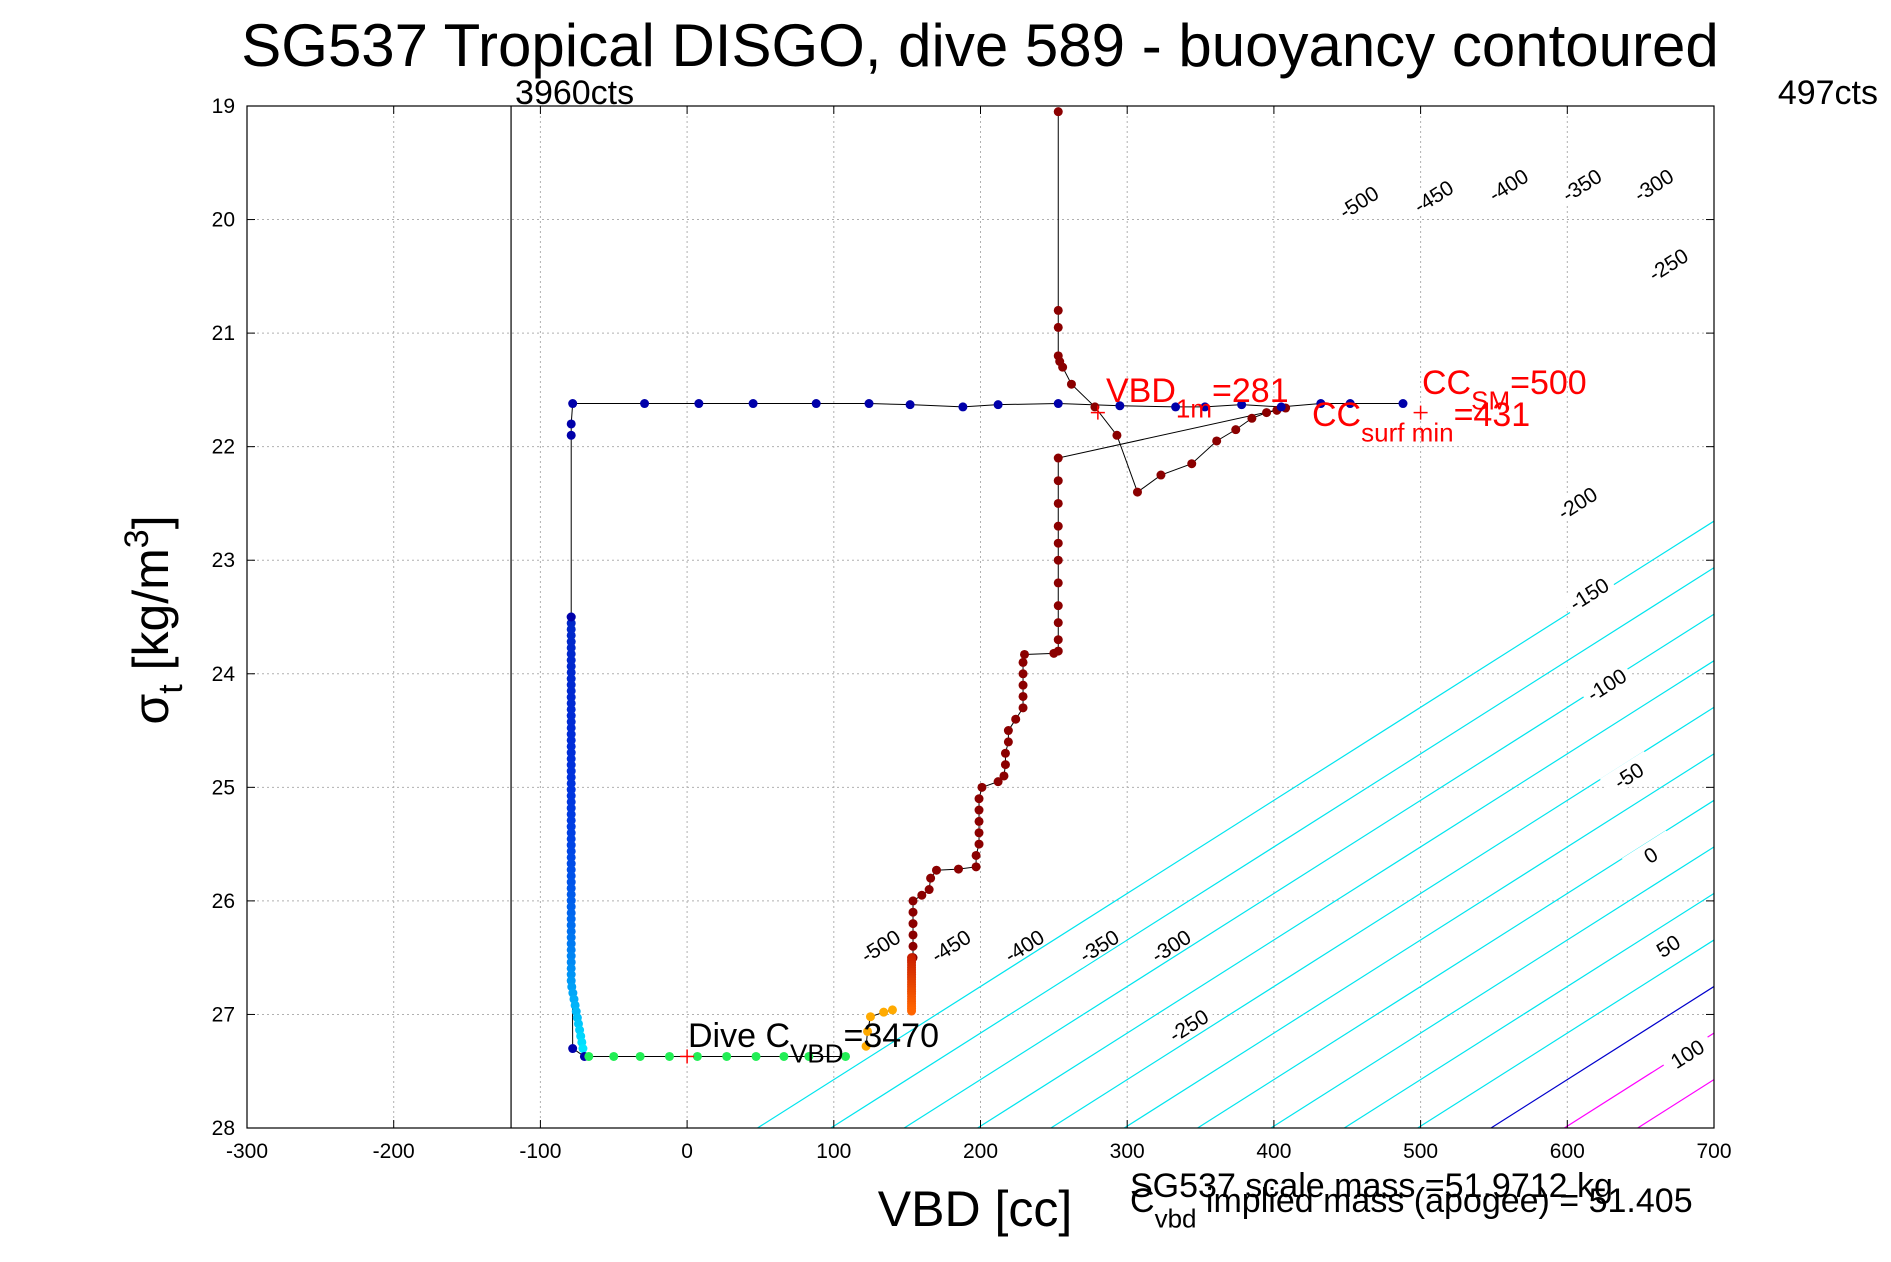 This screenshot has width=1891, height=1262. Describe the element at coordinates (1127, 1151) in the screenshot. I see `x-tick-label: 300` at that location.